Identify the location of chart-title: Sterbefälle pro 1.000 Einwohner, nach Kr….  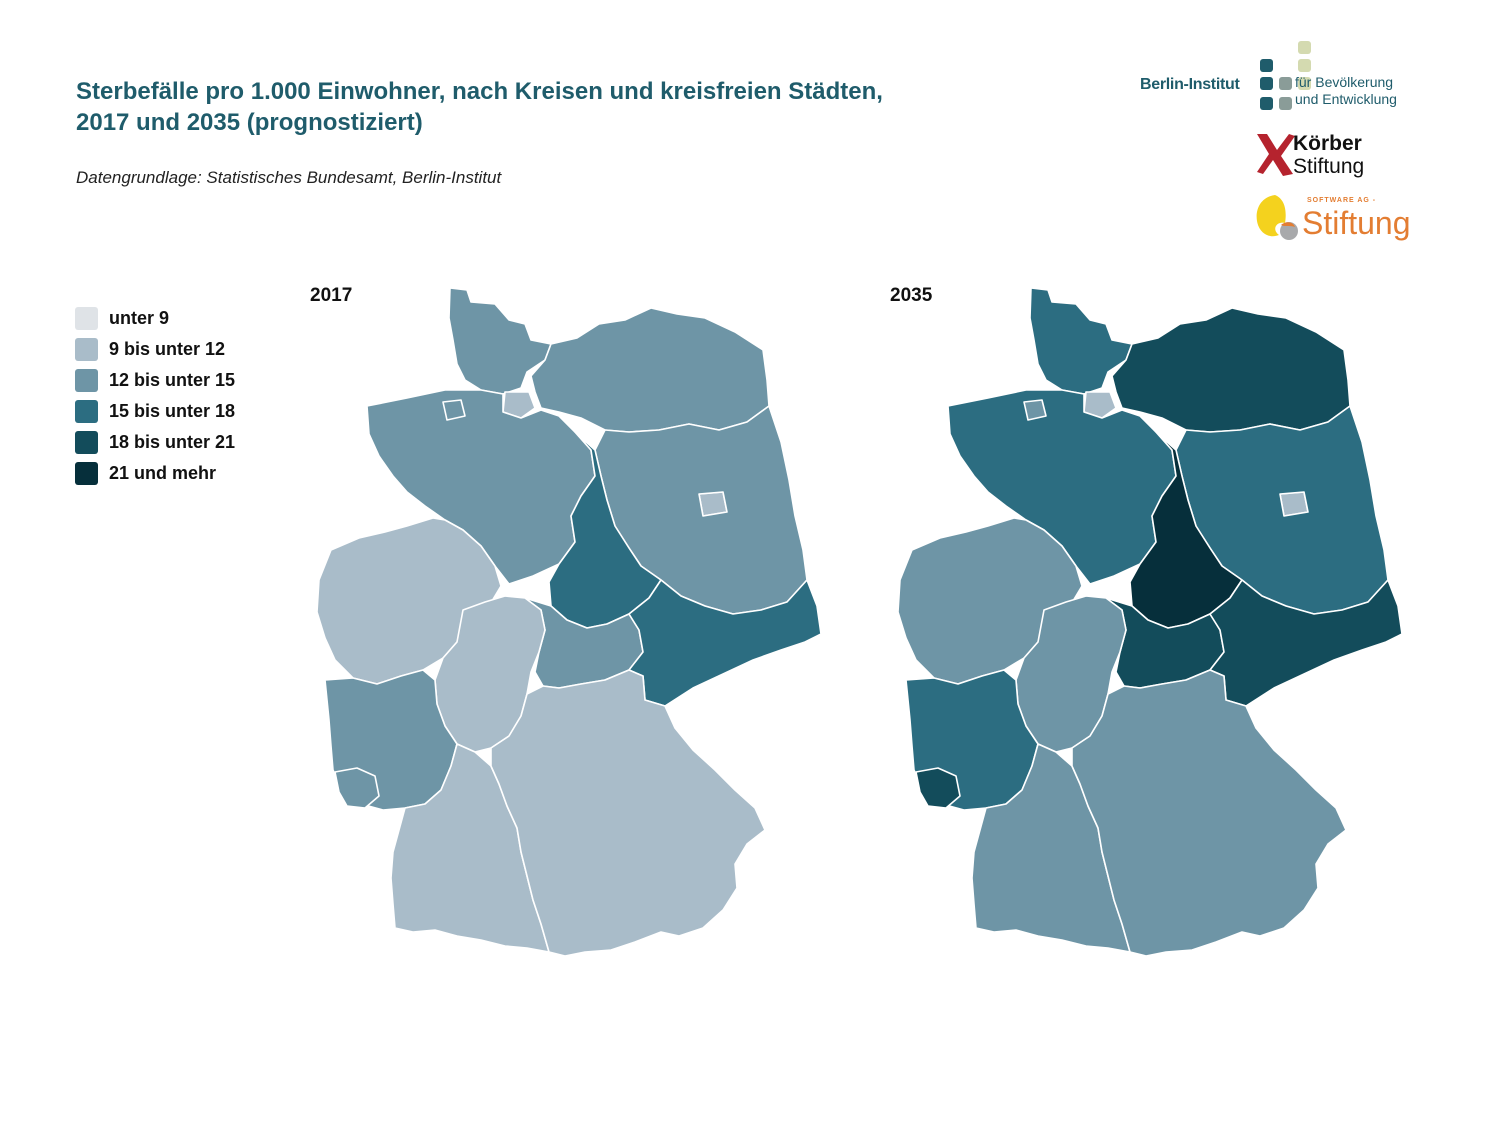
(546, 107).